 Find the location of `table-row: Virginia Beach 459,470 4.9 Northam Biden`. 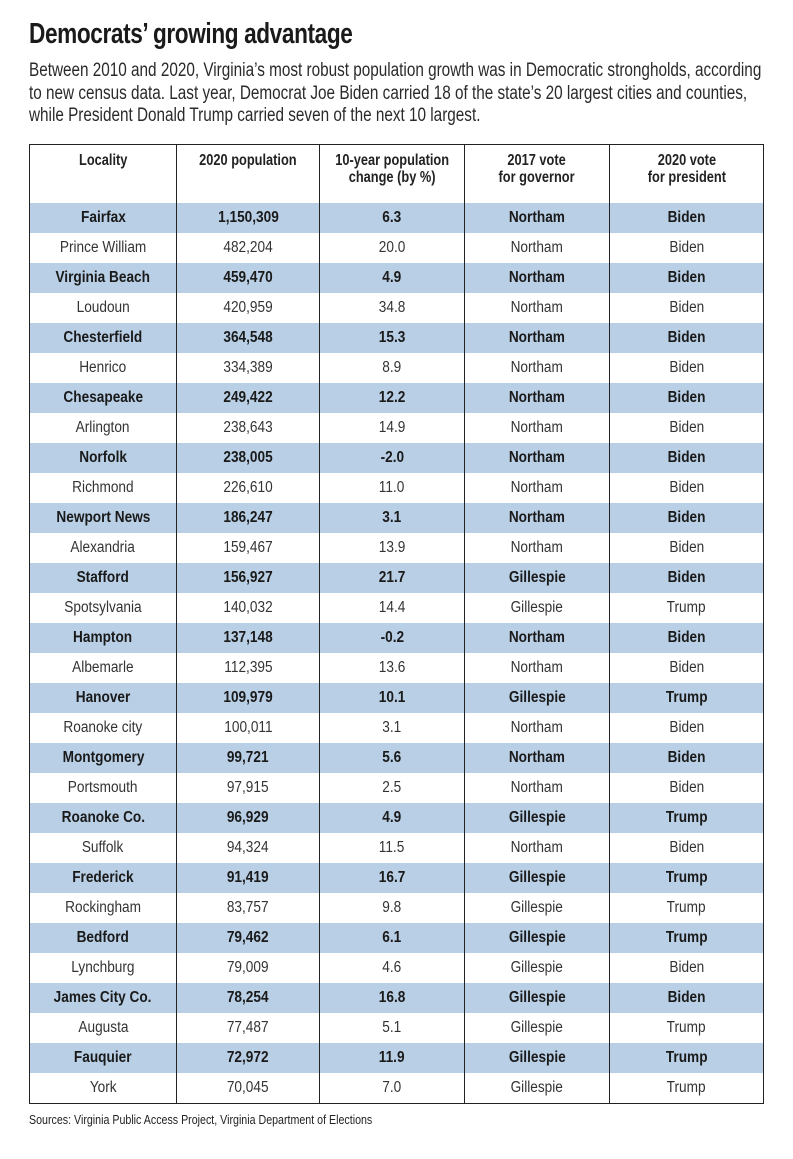

table-row: Virginia Beach 459,470 4.9 Northam Biden is located at coordinates (396, 278).